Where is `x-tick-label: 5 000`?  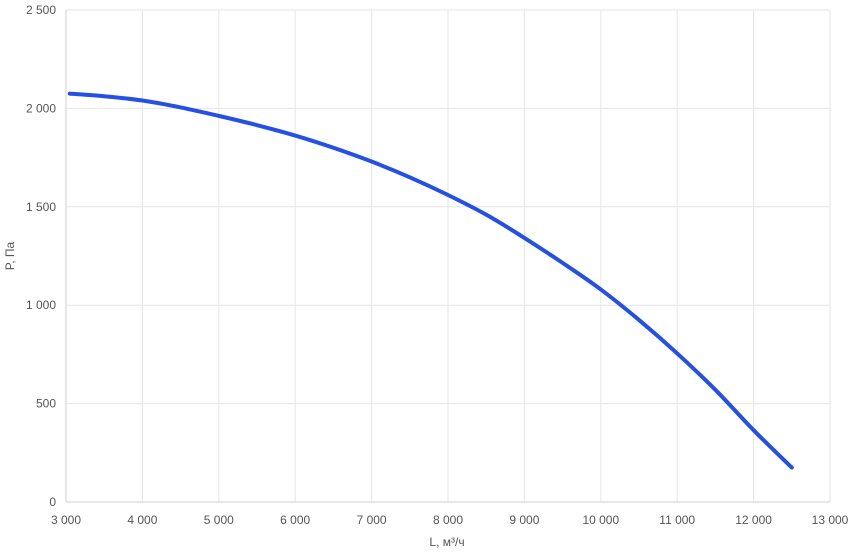
x-tick-label: 5 000 is located at coordinates (219, 520).